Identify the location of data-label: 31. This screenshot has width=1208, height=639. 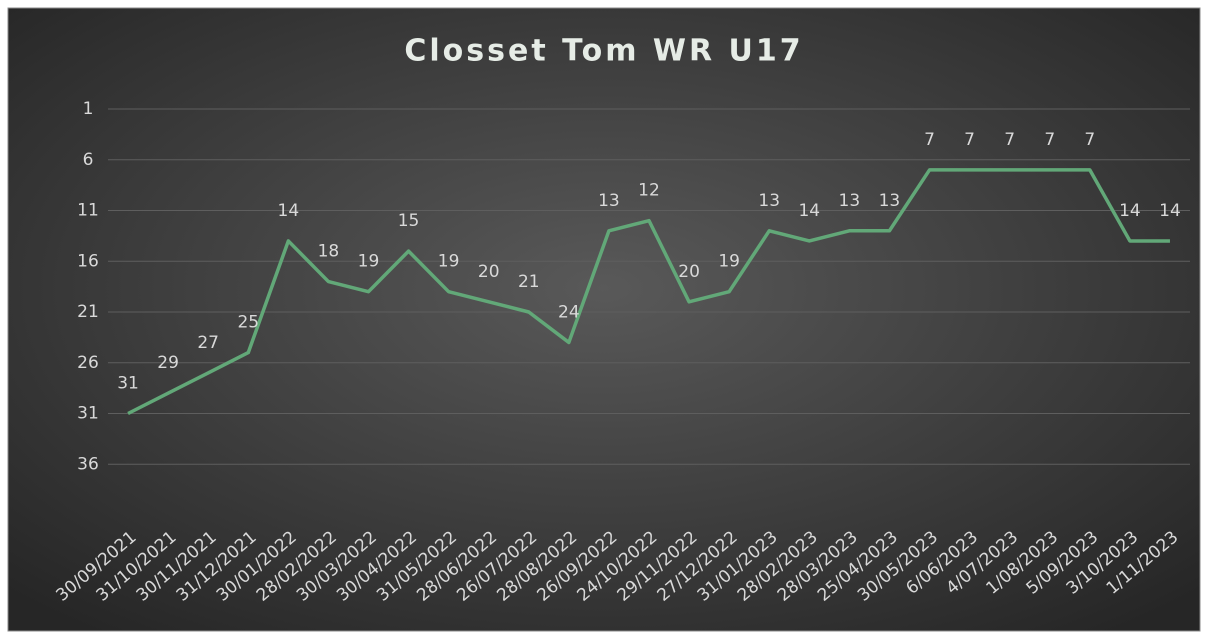
(128, 384).